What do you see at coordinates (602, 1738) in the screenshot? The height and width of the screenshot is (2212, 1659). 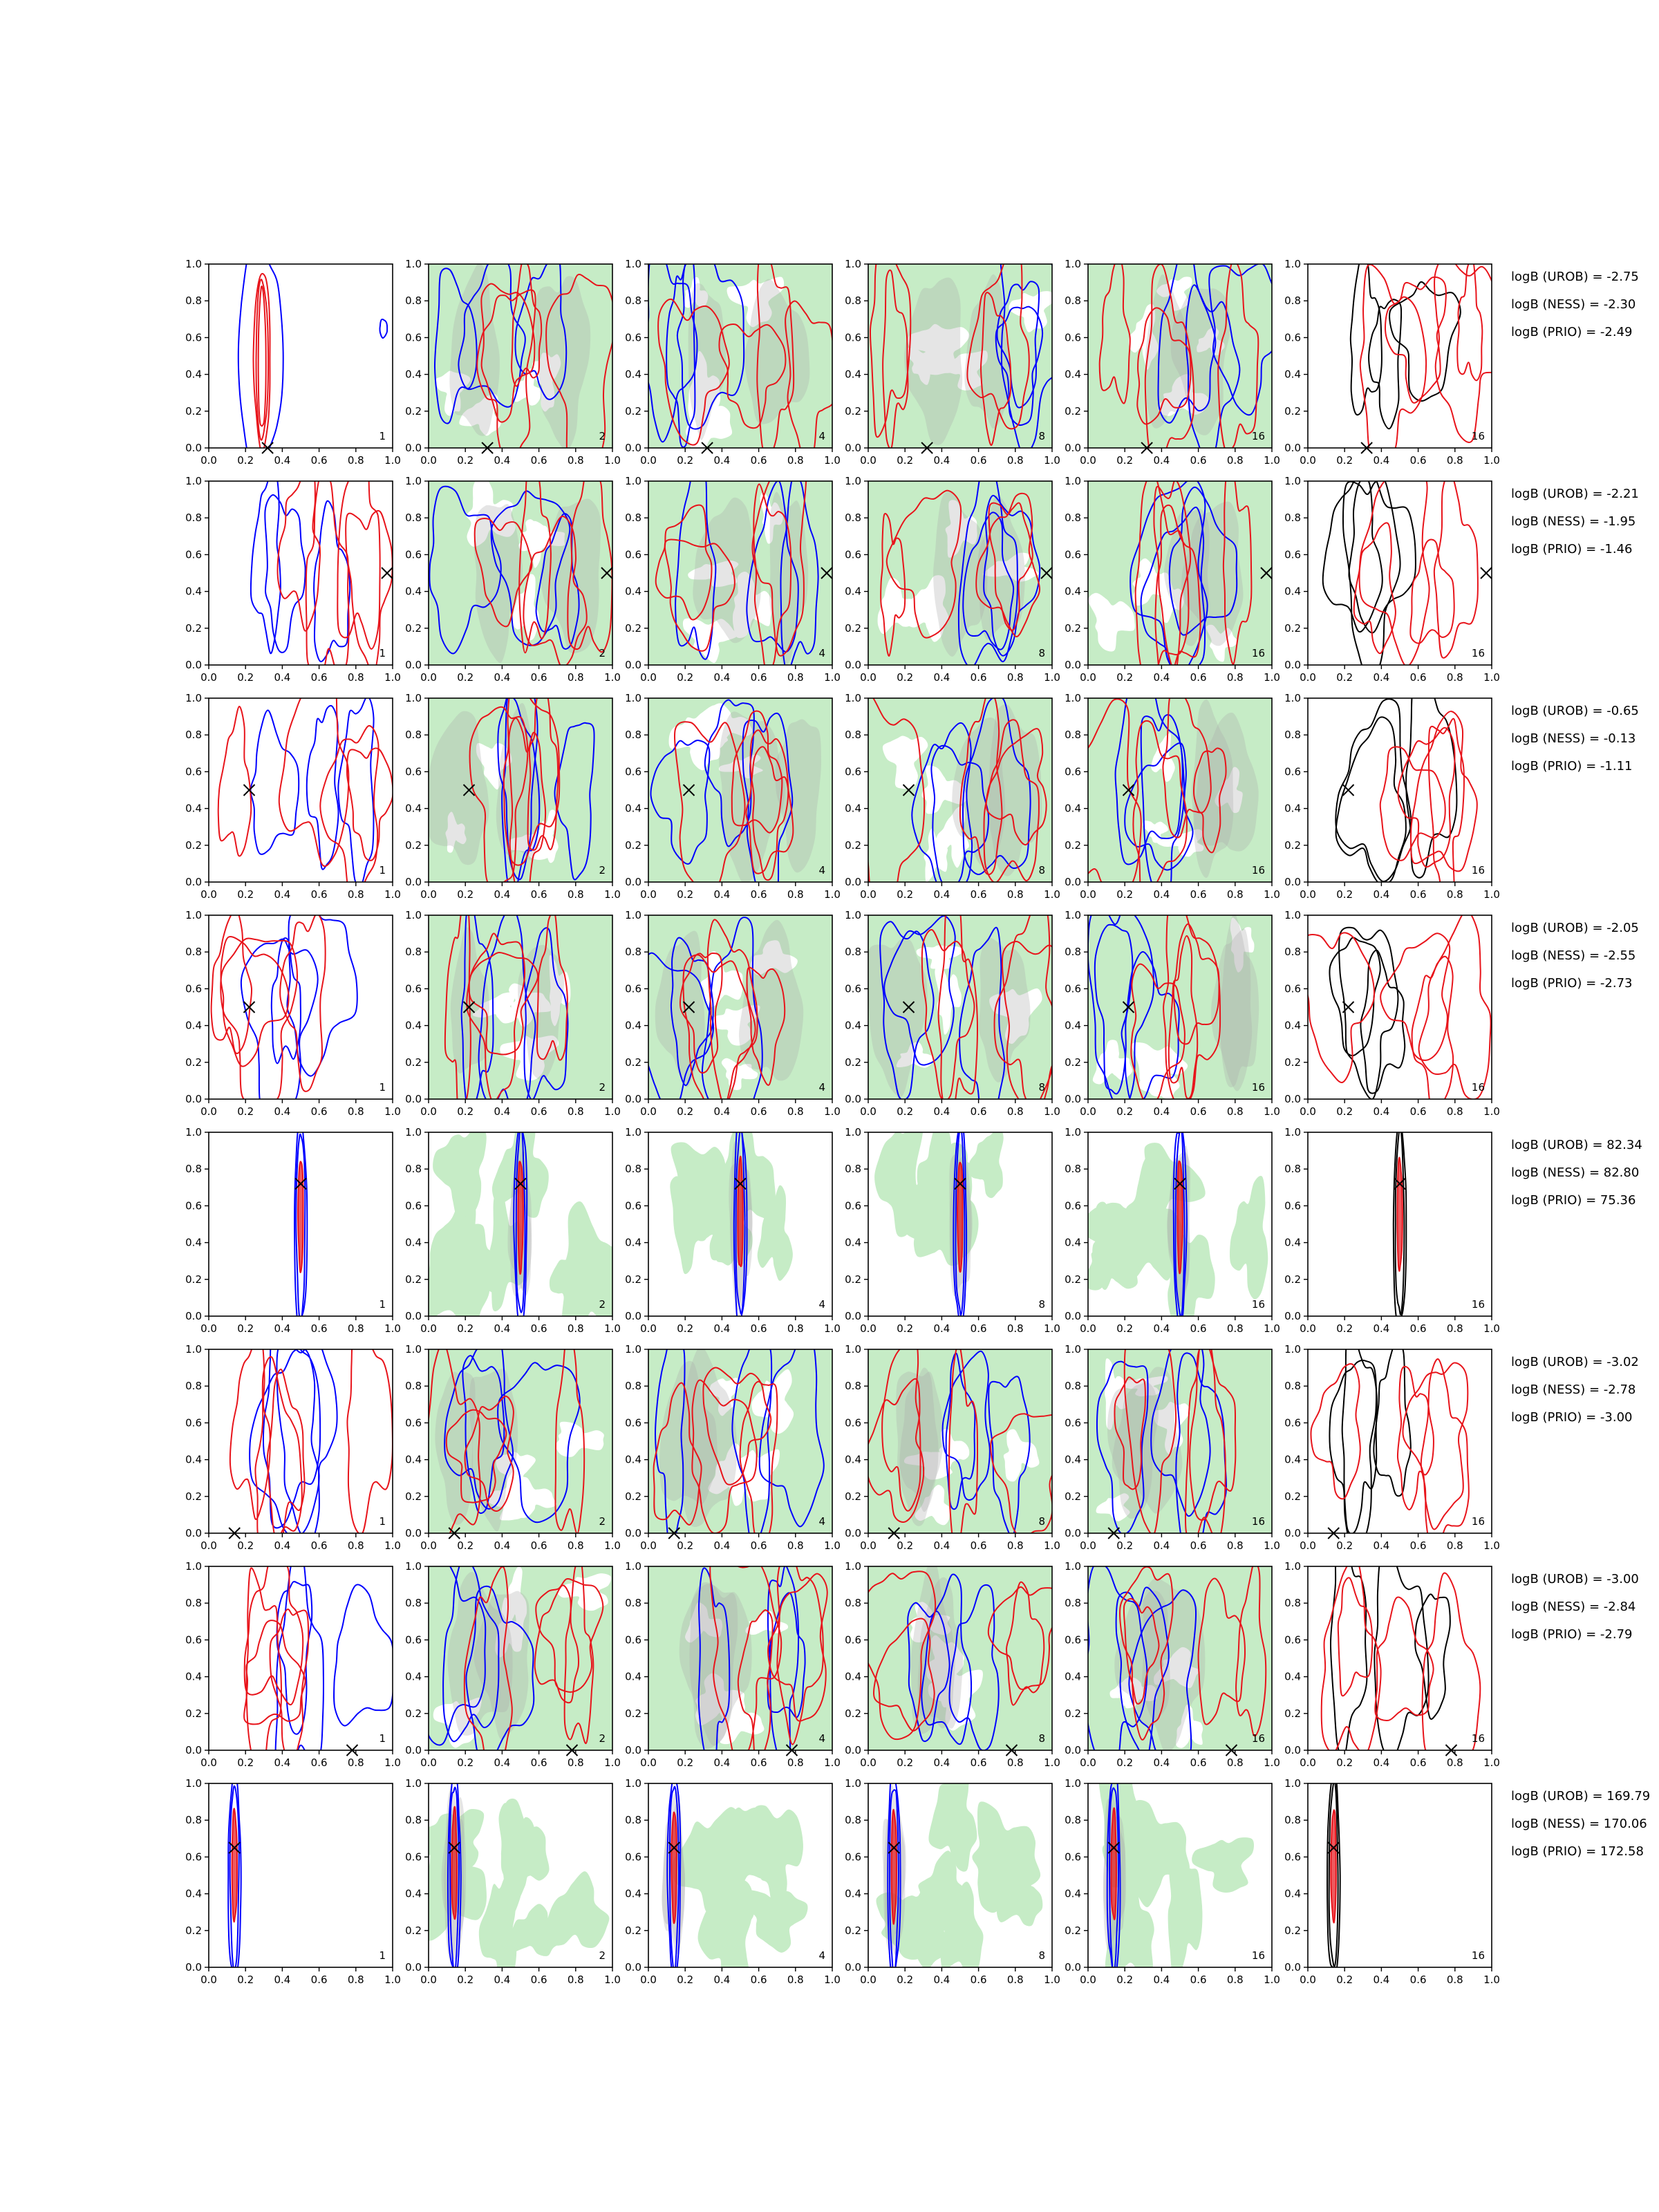 I see `panel-sample-label: 2` at bounding box center [602, 1738].